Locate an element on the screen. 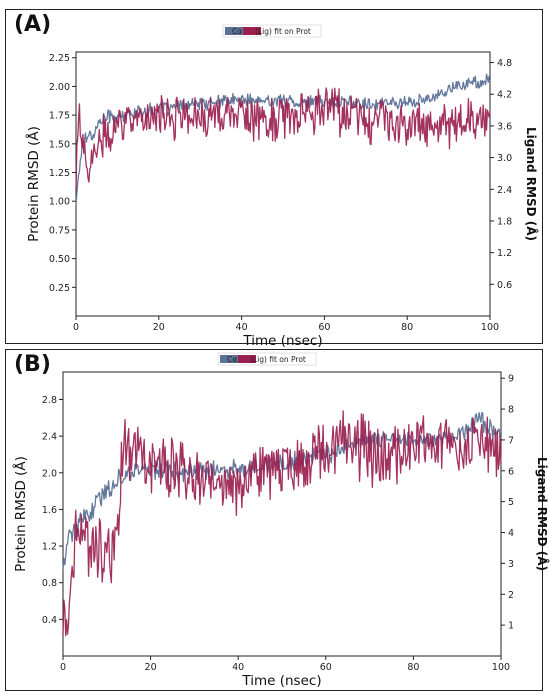 This screenshot has width=550, height=695. y-right-tick-label: 2 is located at coordinates (511, 595).